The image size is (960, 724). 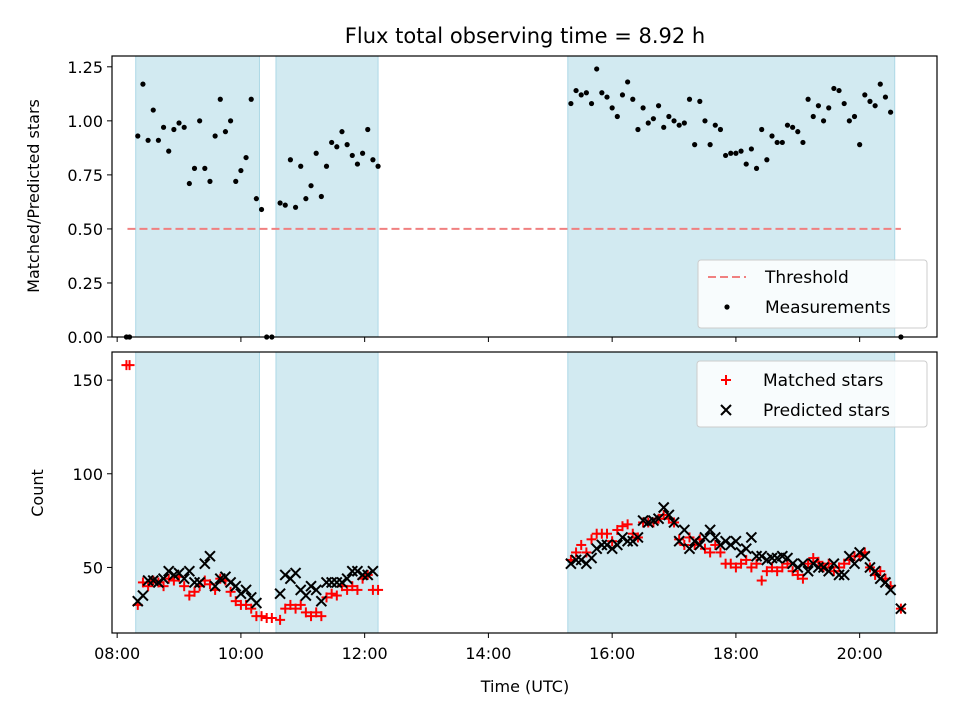 What do you see at coordinates (85, 283) in the screenshot?
I see `y-tick-label: 0.25` at bounding box center [85, 283].